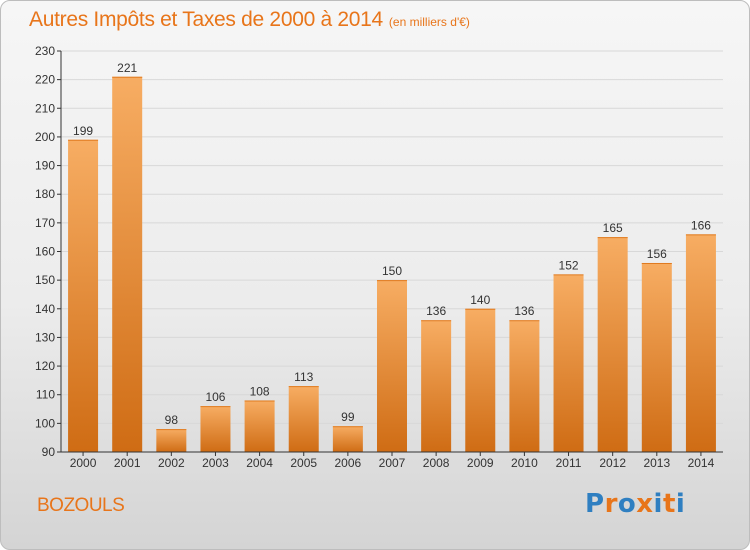 This screenshot has height=550, width=750. Describe the element at coordinates (45, 309) in the screenshot. I see `y-tick-label: 140` at that location.